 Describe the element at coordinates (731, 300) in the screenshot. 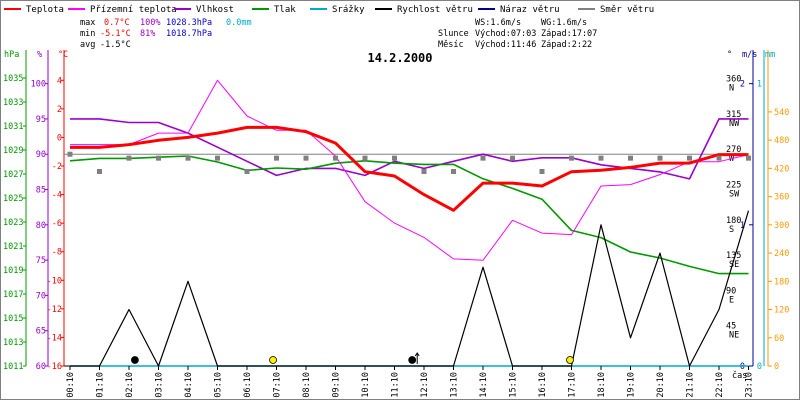

I see `wind-dir-label-1: E` at that location.